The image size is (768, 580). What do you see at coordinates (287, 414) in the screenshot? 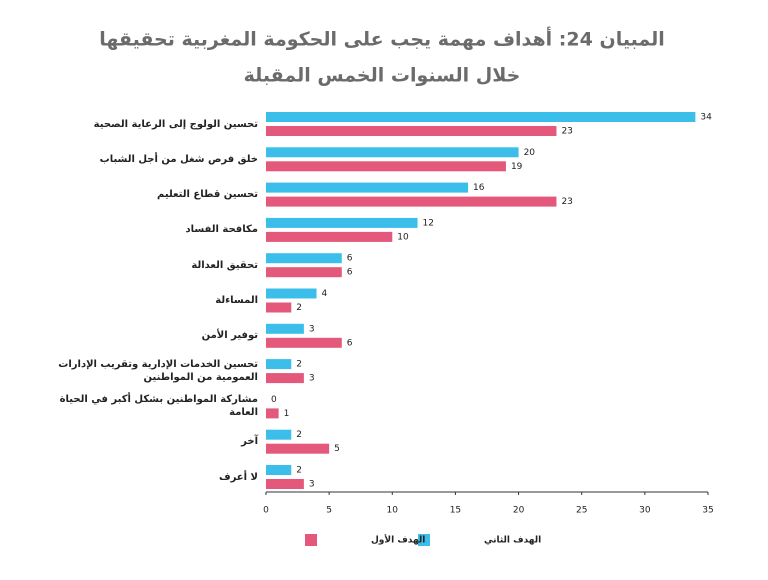
I see `value-label: 1` at bounding box center [287, 414].